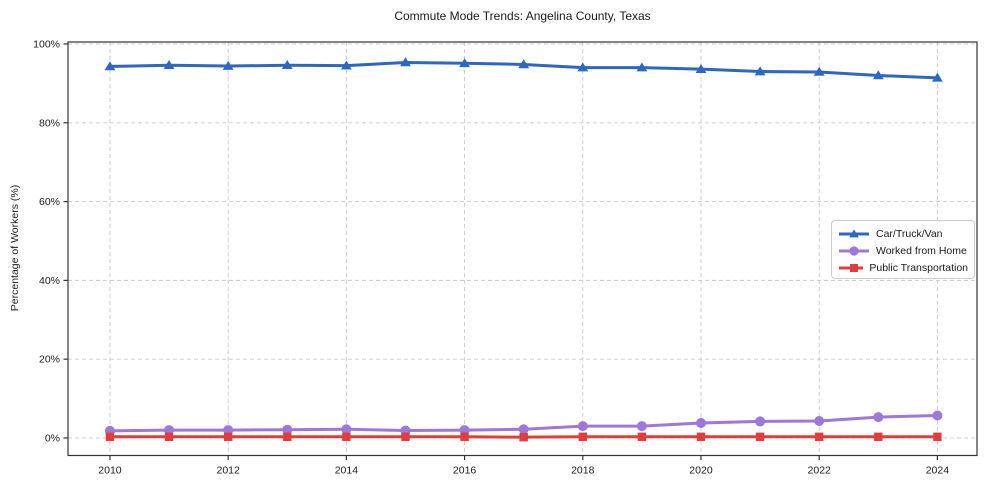 The image size is (989, 490). What do you see at coordinates (228, 471) in the screenshot?
I see `x-tick-label: 2012` at bounding box center [228, 471].